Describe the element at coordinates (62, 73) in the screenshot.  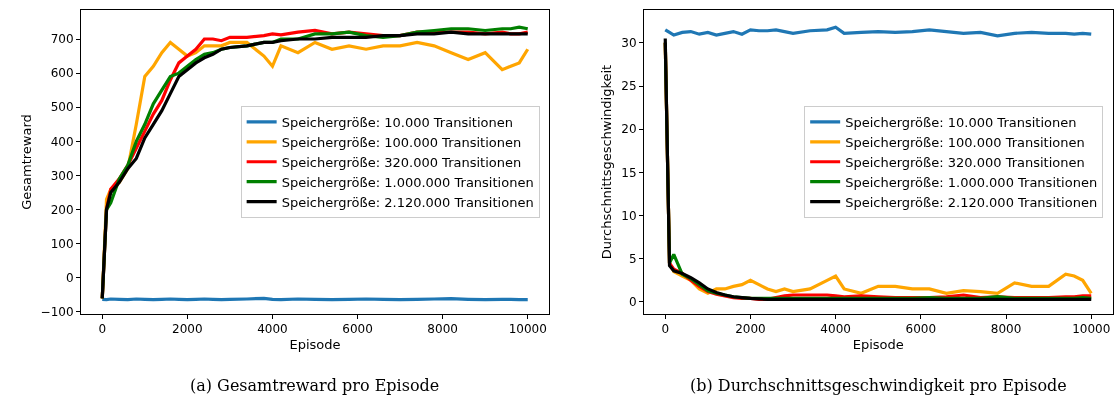
I see `y-tick-label: 600` at that location.